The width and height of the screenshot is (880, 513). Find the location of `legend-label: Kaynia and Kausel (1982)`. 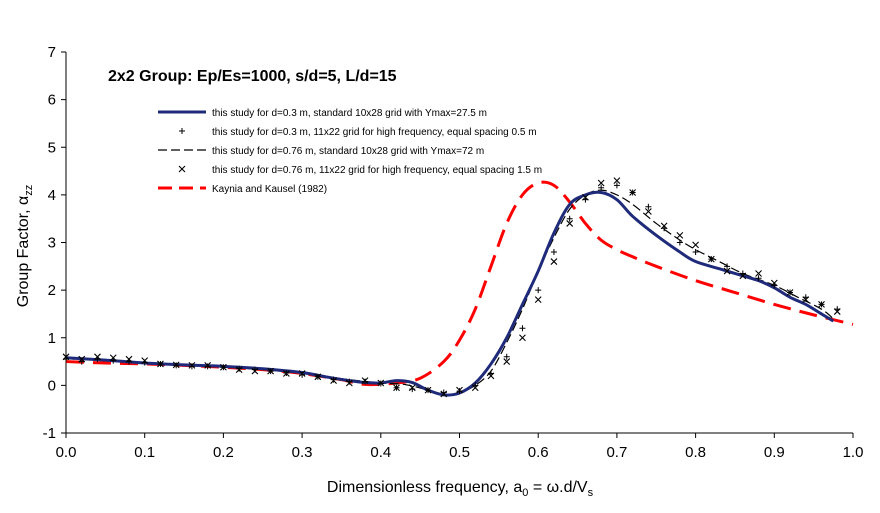

legend-label: Kaynia and Kausel (1982) is located at coordinates (269, 189).